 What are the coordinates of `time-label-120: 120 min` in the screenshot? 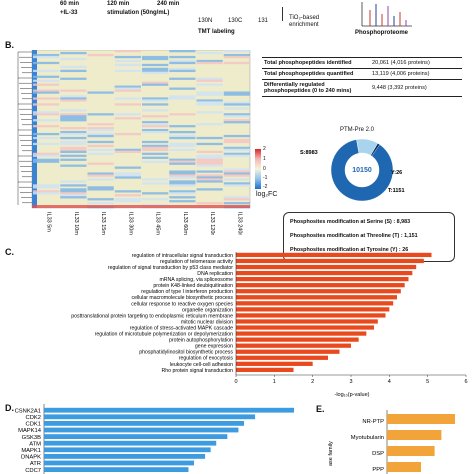 It's located at (118, 4).